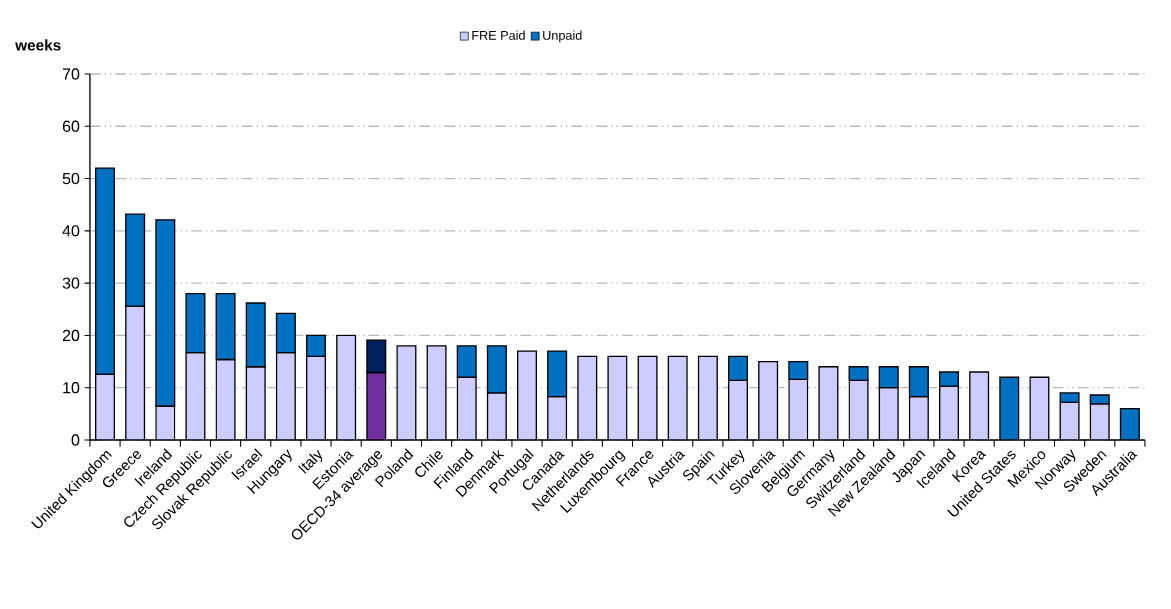  Describe the element at coordinates (71, 283) in the screenshot. I see `y-tick-label: 30` at that location.